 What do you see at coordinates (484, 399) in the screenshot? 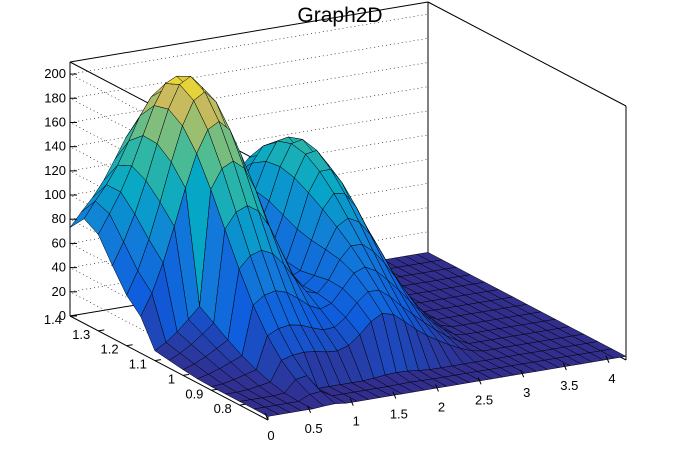
I see `x-tick-label: 2.5` at bounding box center [484, 399].